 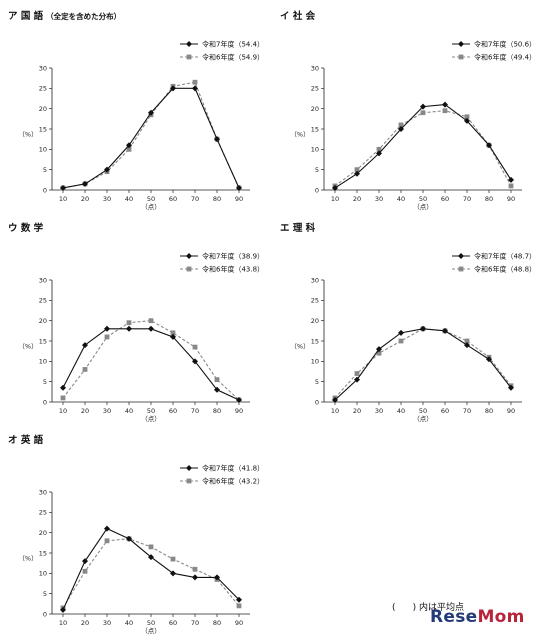 I want to click on chart-title: イ 社 会, so click(x=298, y=16).